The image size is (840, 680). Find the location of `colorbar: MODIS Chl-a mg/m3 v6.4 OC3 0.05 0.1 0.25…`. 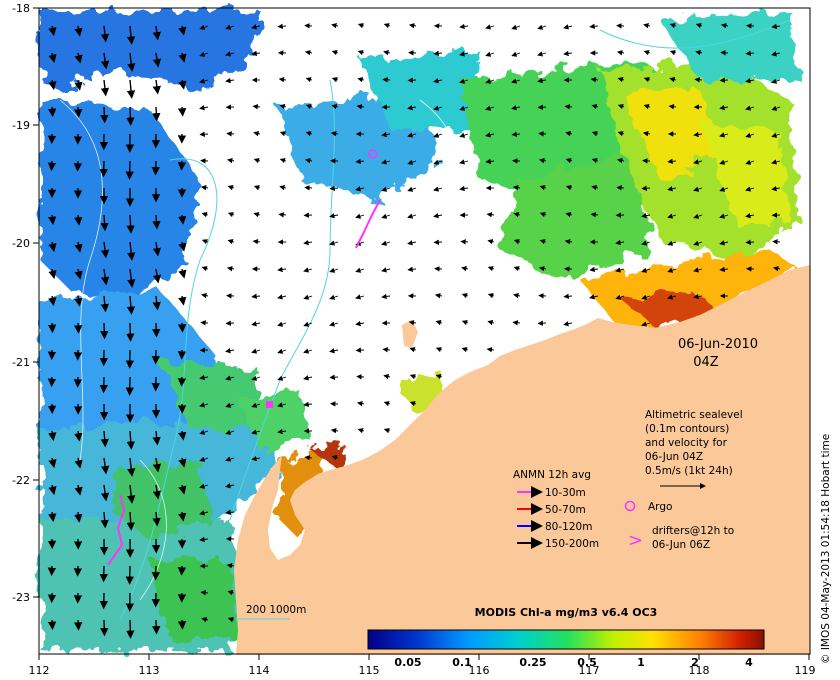

colorbar: MODIS Chl-a mg/m3 v6.4 OC3 0.05 0.1 0.25… is located at coordinates (566, 637).